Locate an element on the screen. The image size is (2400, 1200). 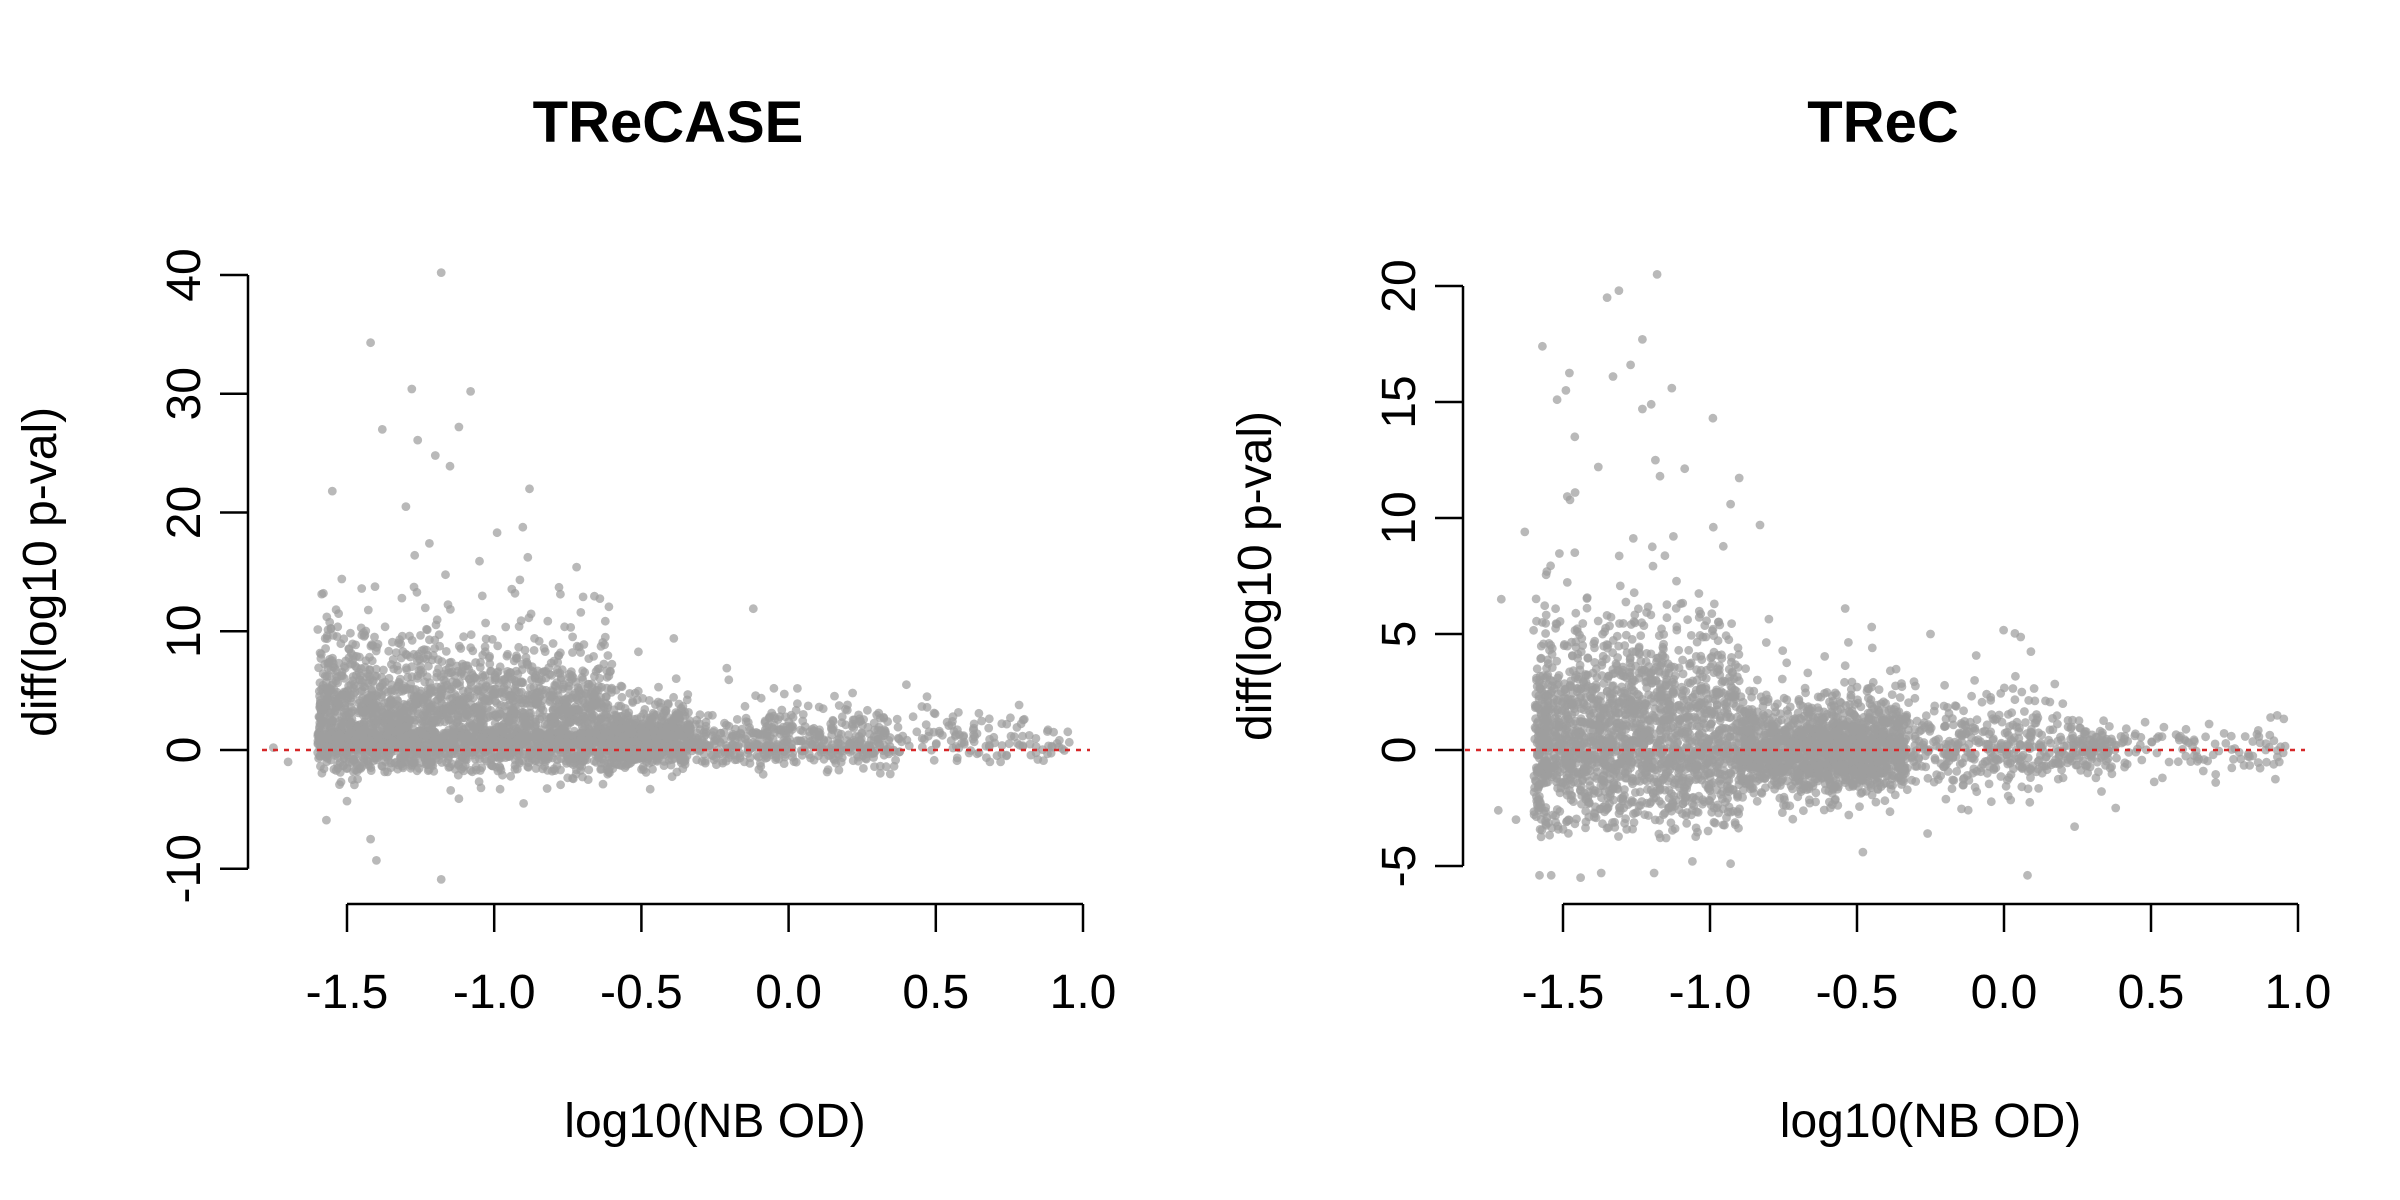
y-tick-label: 40 is located at coordinates (184, 274).